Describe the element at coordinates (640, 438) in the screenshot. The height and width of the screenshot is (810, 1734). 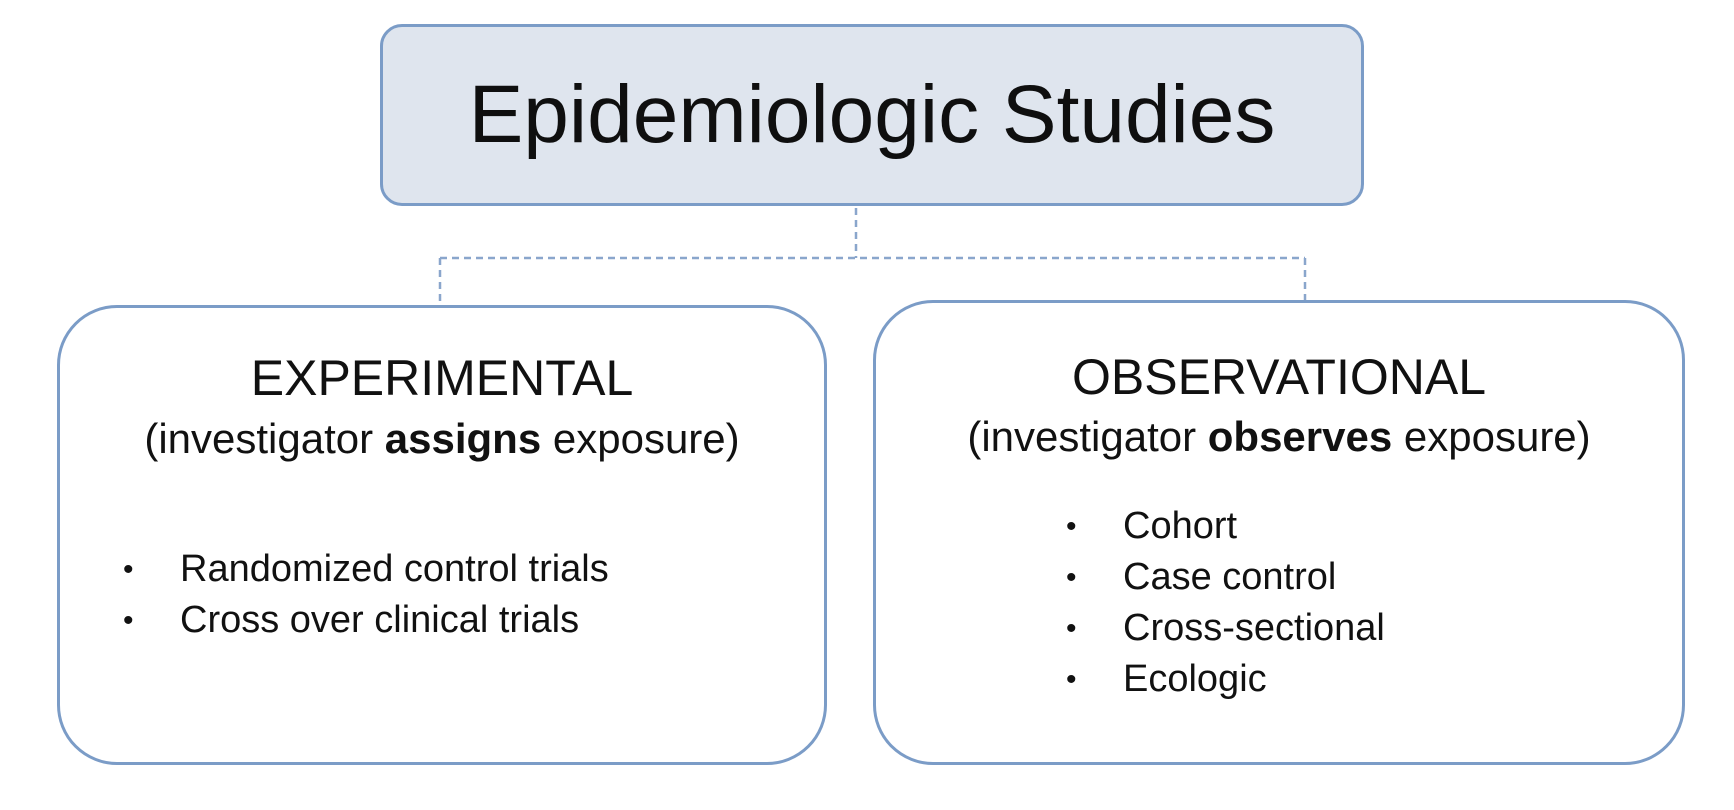
I see `experimental-sub-suffix: exposure)` at that location.